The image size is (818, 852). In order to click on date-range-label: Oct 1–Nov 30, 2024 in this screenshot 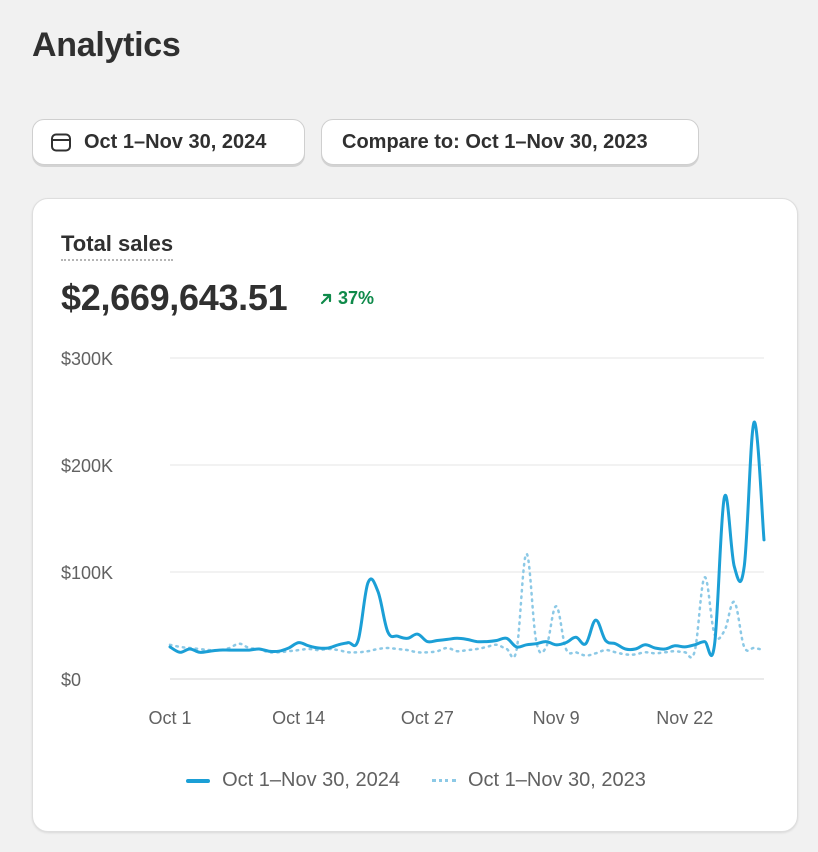, I will do `click(175, 141)`.